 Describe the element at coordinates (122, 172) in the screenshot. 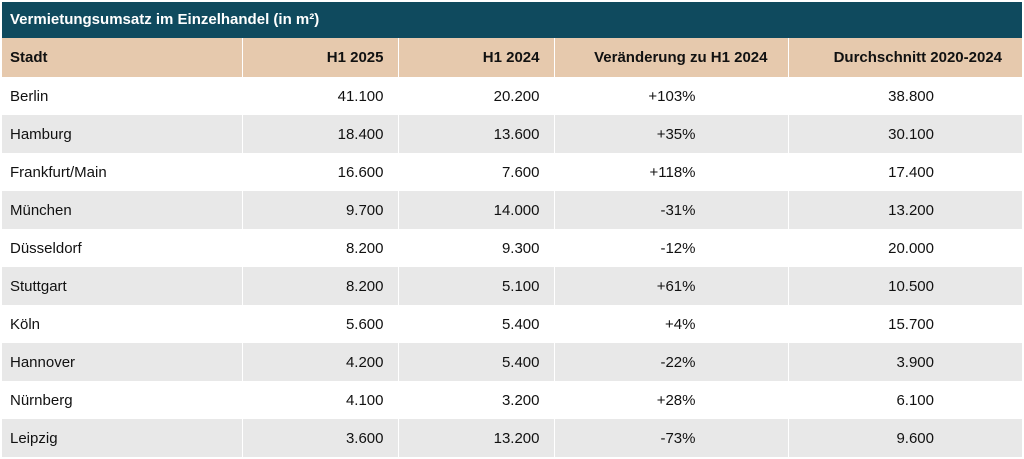

I see `cell-stadt: Frankfurt/Main` at that location.